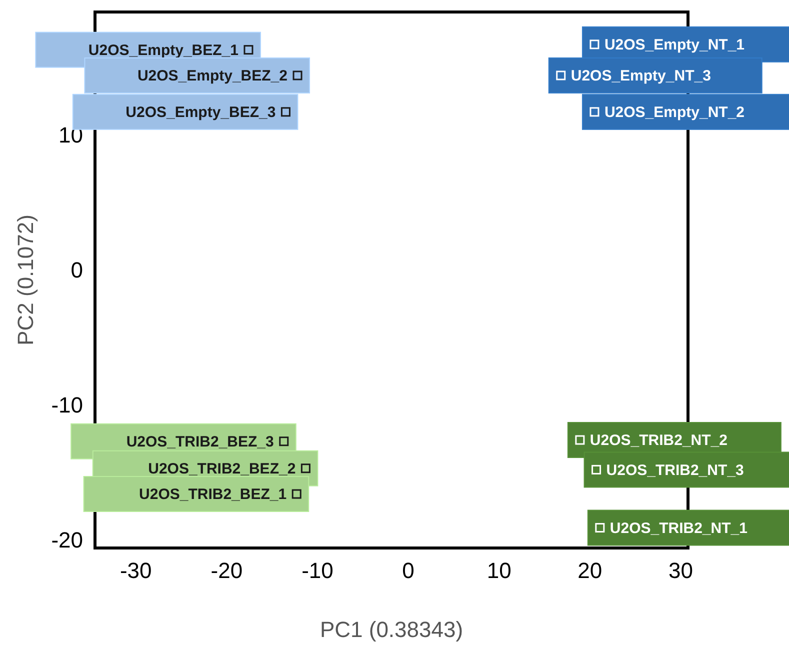 This screenshot has height=651, width=789. Describe the element at coordinates (679, 528) in the screenshot. I see `data-label: U2OS_TRIB2_NT_1` at that location.